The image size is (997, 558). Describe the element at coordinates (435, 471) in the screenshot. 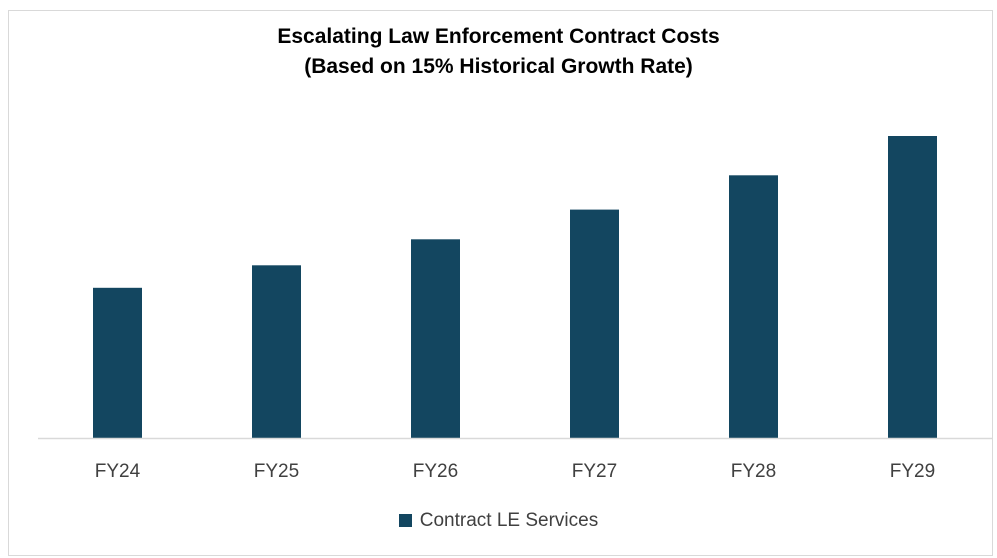

I see `x-tick-label-fy26: FY26` at that location.